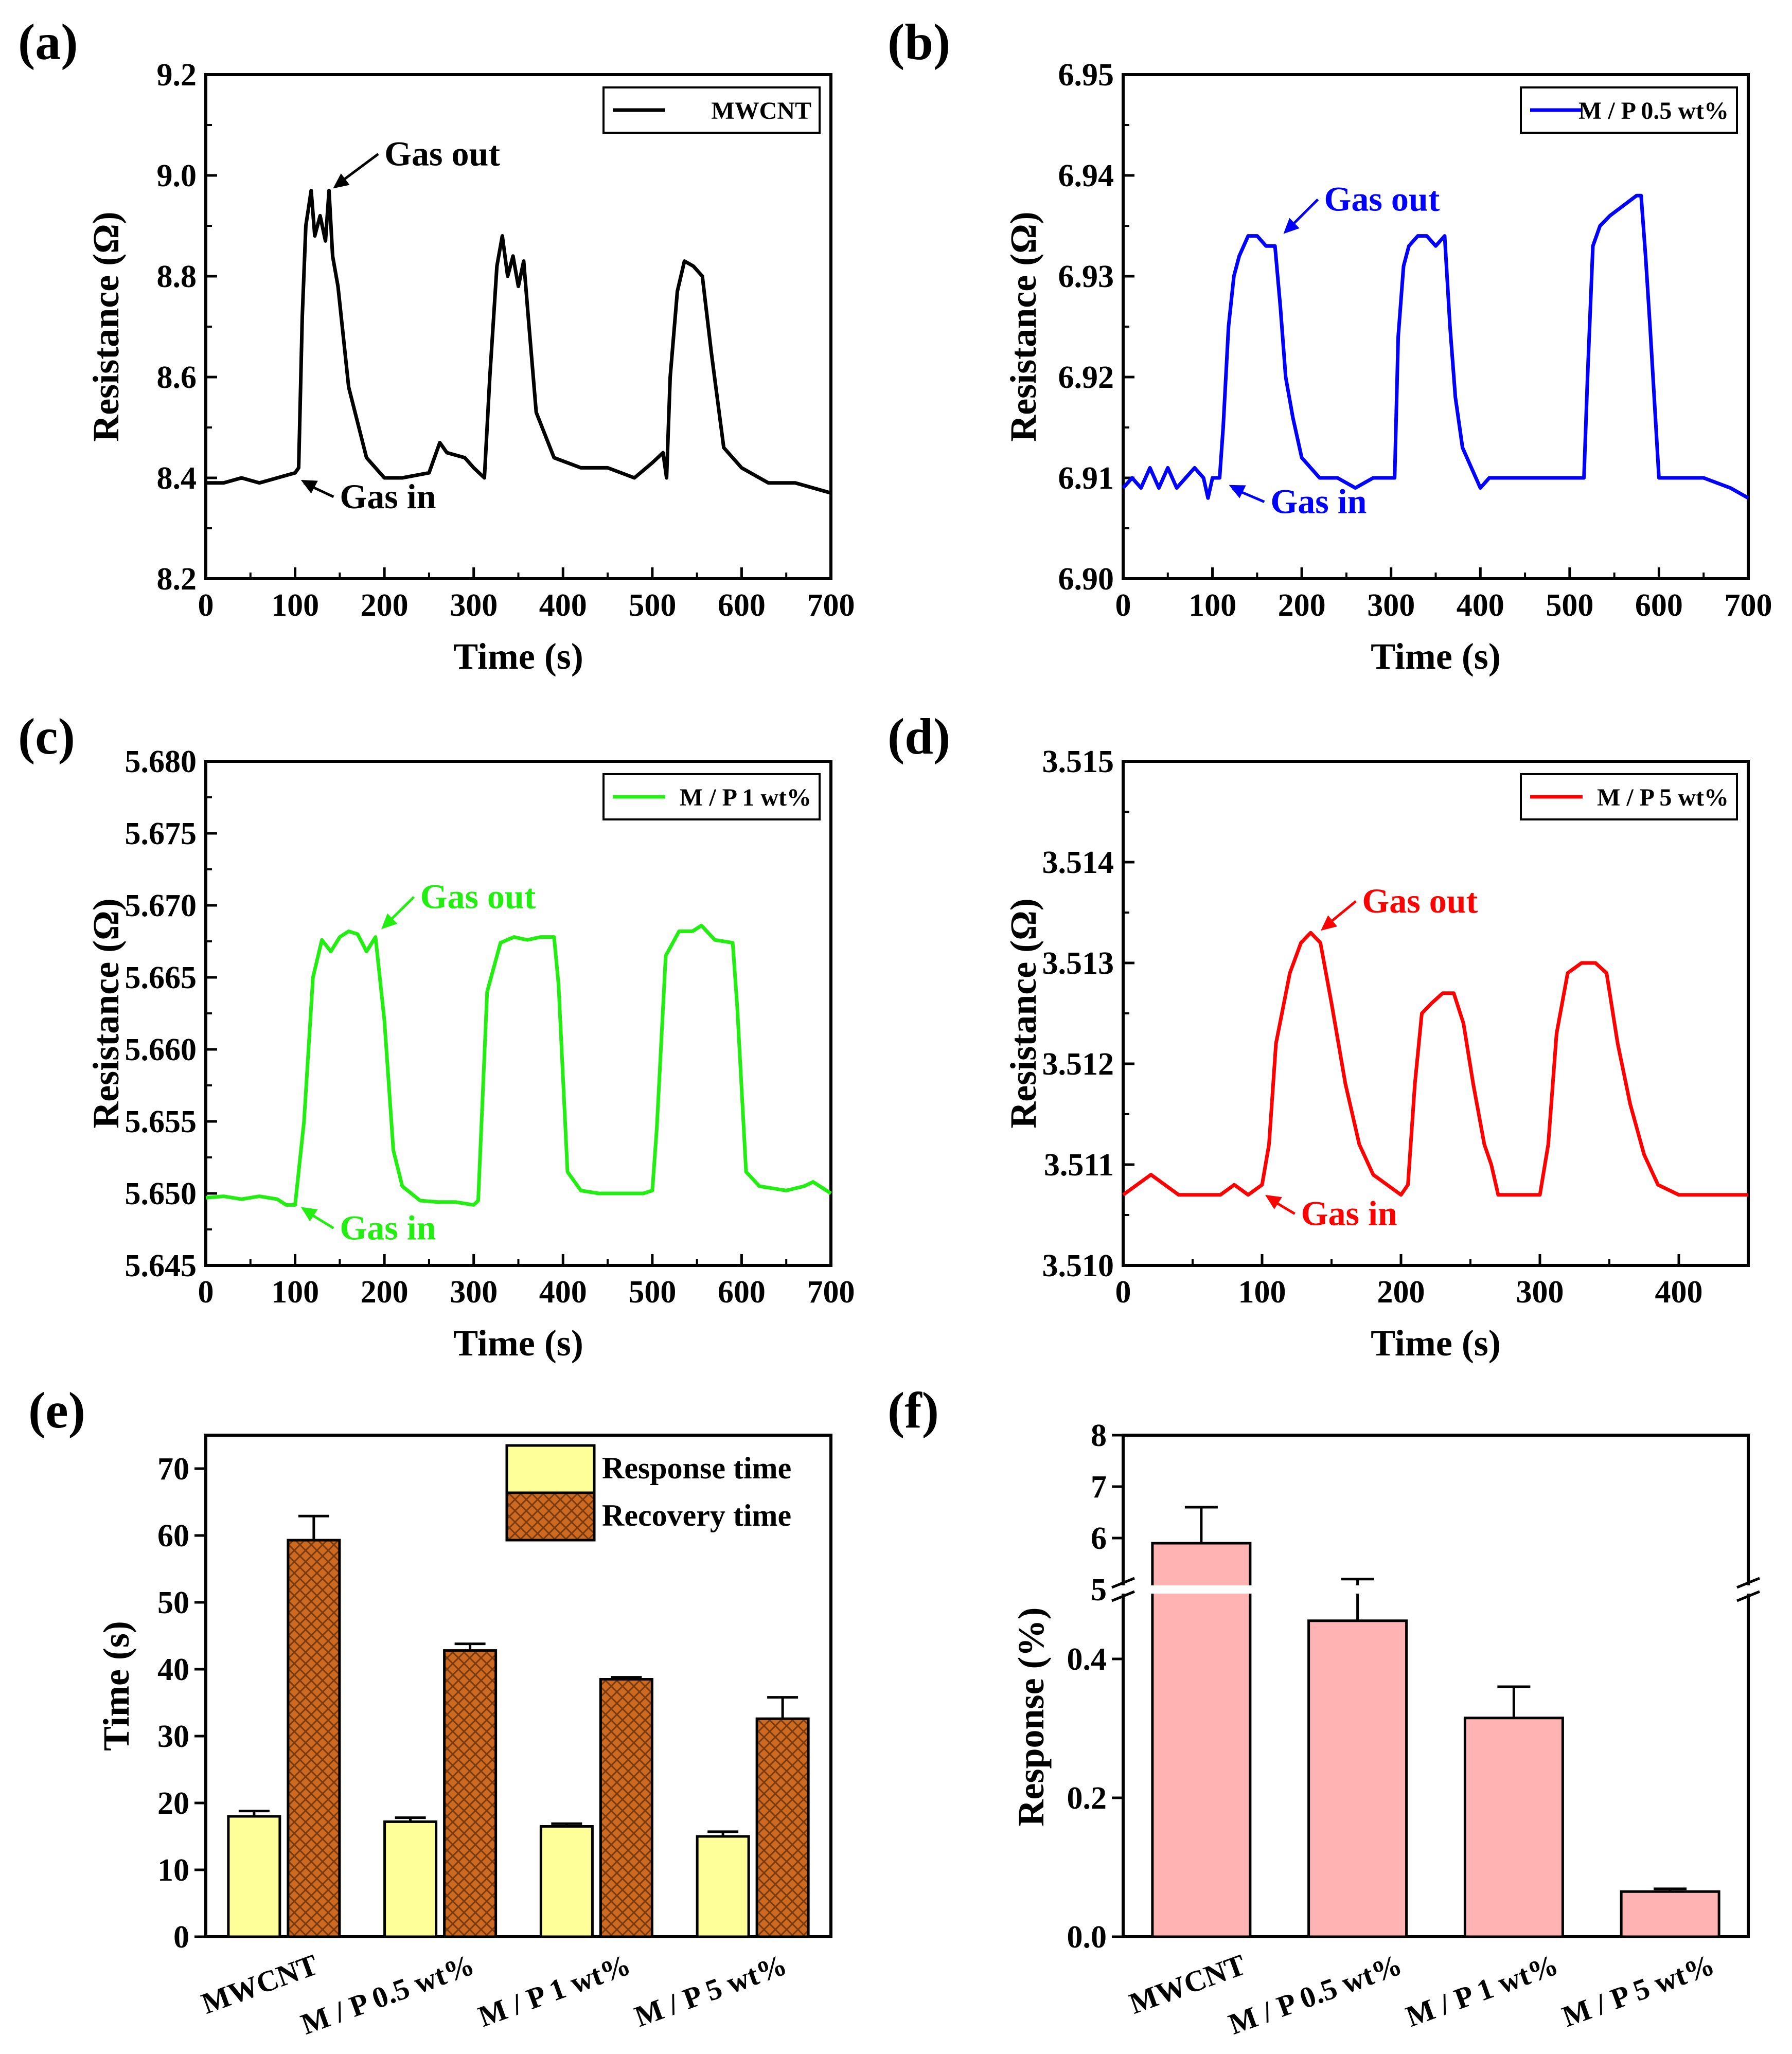  I want to click on x-tick-label: 200, so click(385, 605).